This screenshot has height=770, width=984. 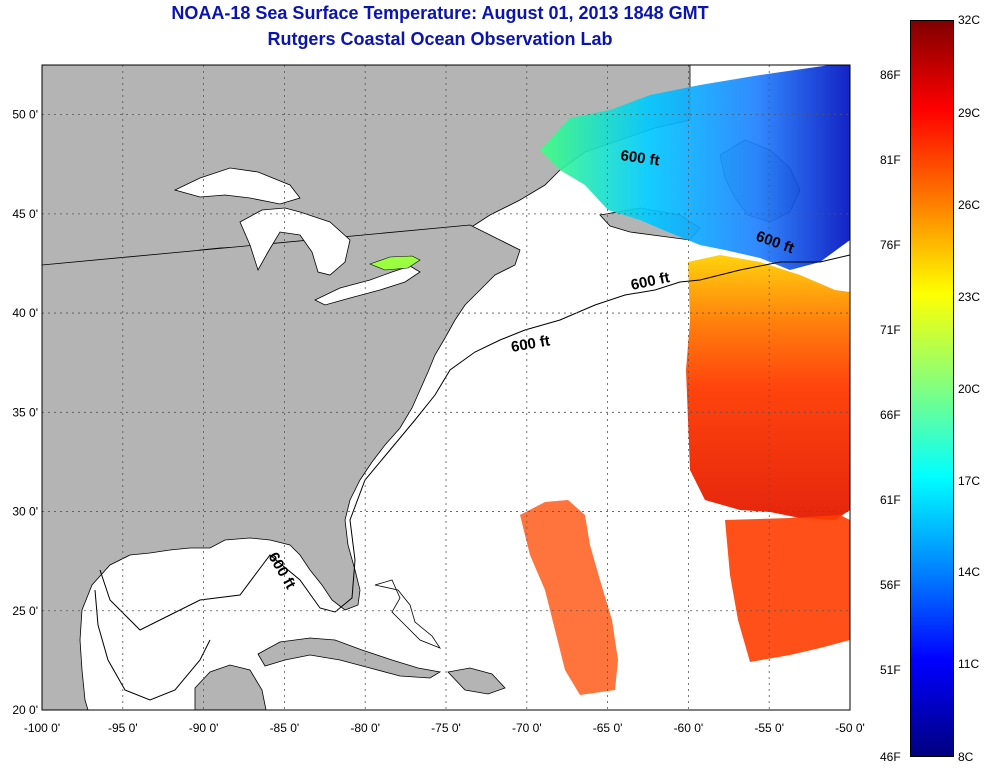 What do you see at coordinates (890, 330) in the screenshot?
I see `colorbar-label-f: 71F` at bounding box center [890, 330].